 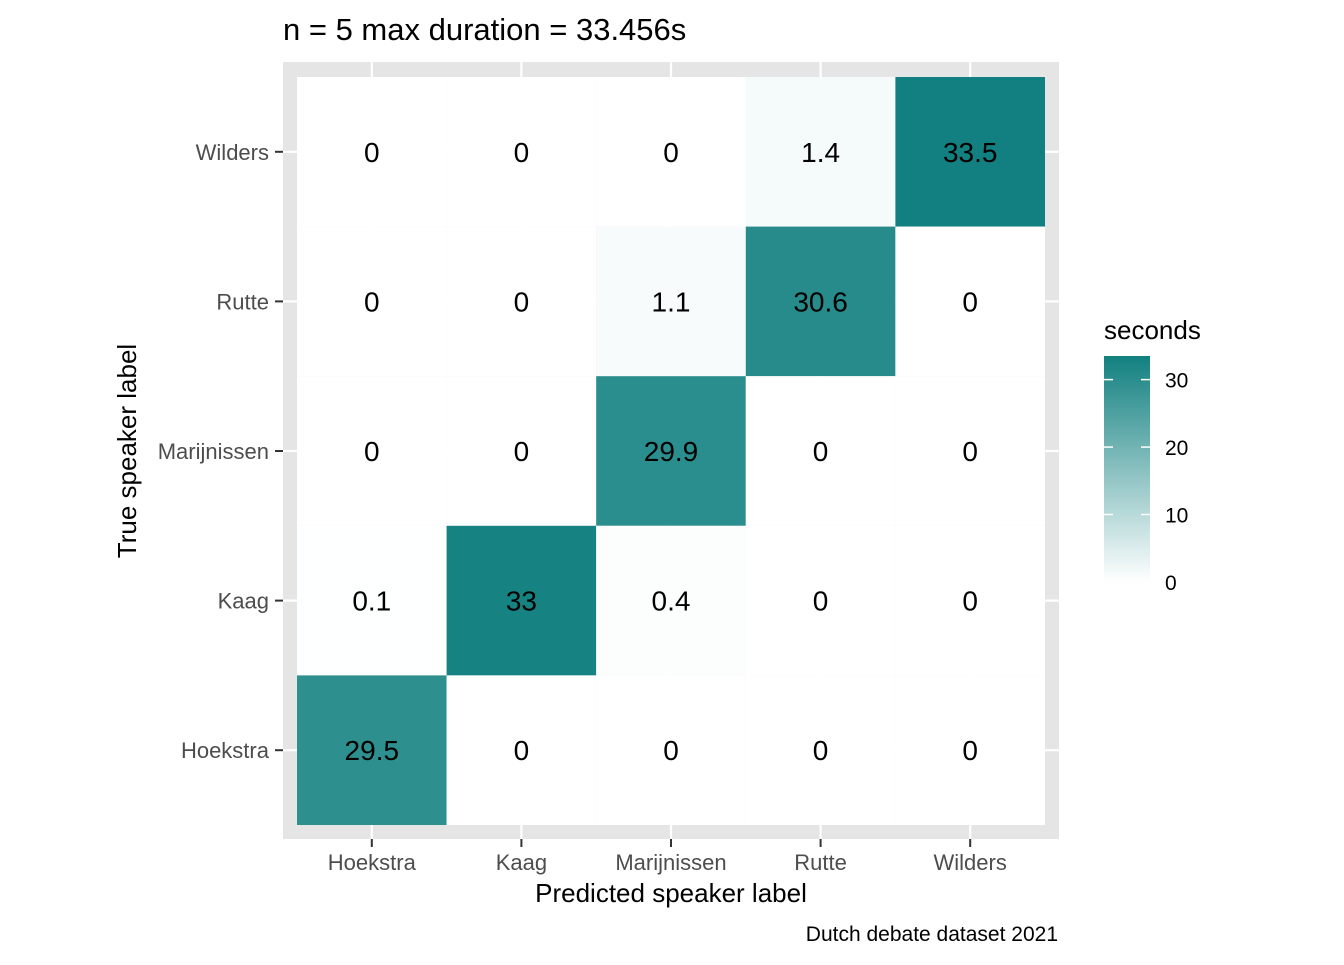 I want to click on x-tick-label-kaag: Kaag, so click(x=521, y=862).